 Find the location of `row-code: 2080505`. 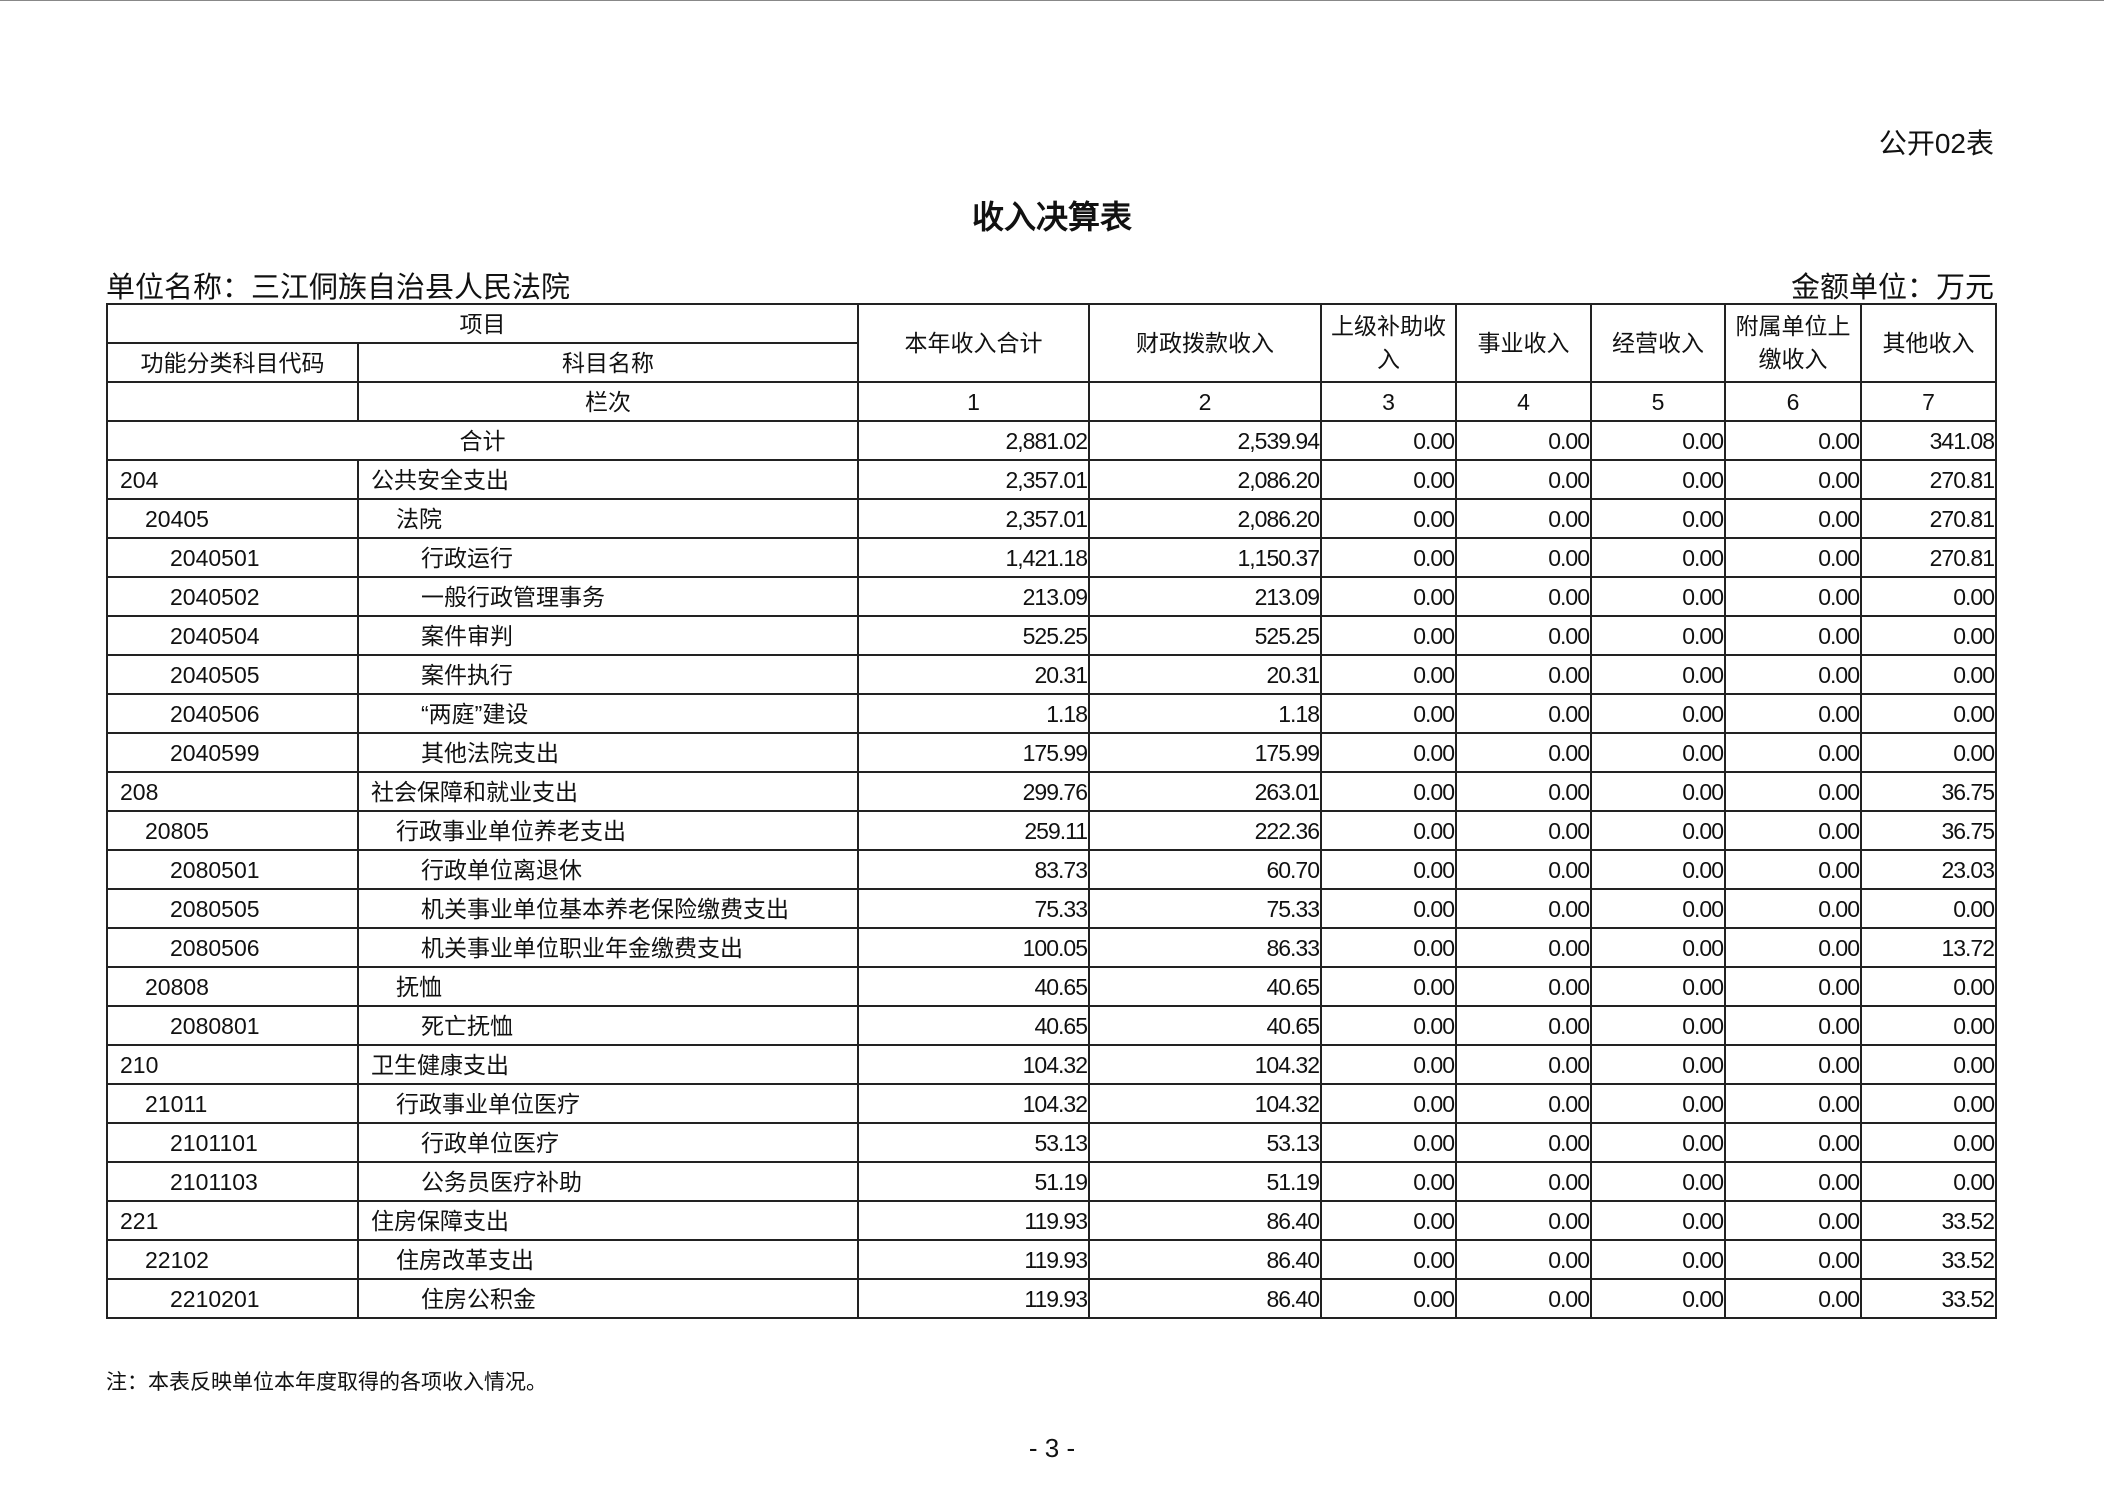

row-code: 2080505 is located at coordinates (232, 908).